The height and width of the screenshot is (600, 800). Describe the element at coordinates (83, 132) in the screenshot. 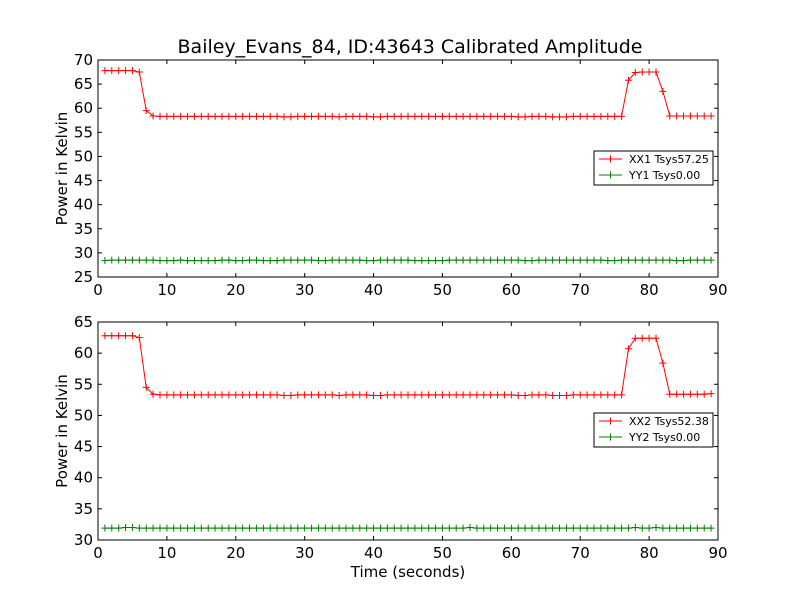

I see `chart-0-ytick-label: 55` at that location.